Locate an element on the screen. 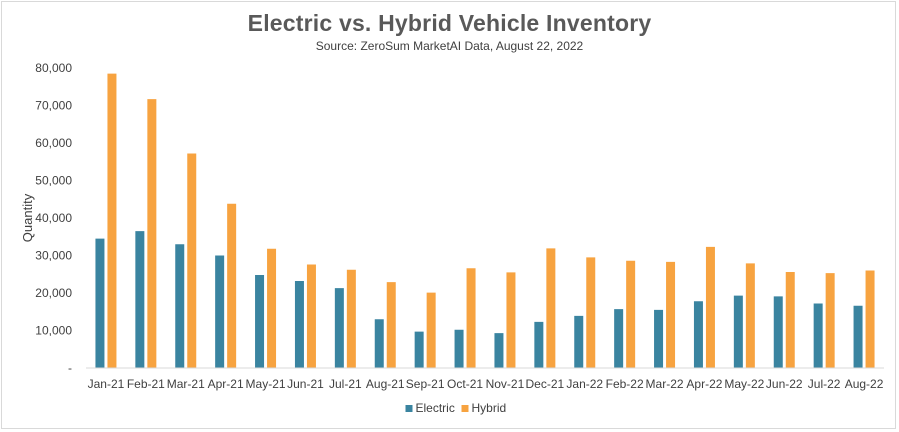  x-tick-label: Jun-21 is located at coordinates (305, 384).